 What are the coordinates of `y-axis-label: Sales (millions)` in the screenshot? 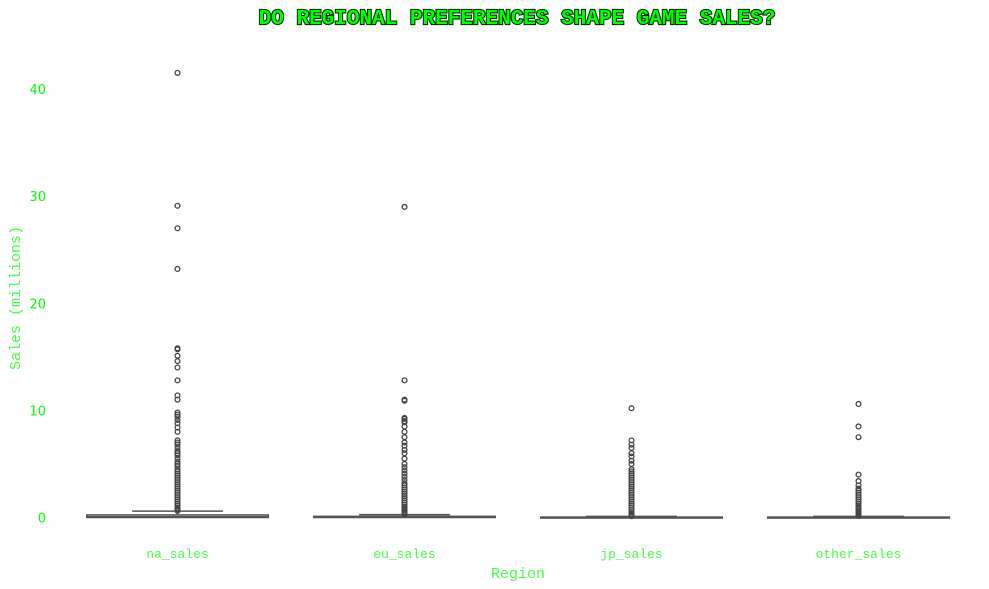 It's located at (16, 298).